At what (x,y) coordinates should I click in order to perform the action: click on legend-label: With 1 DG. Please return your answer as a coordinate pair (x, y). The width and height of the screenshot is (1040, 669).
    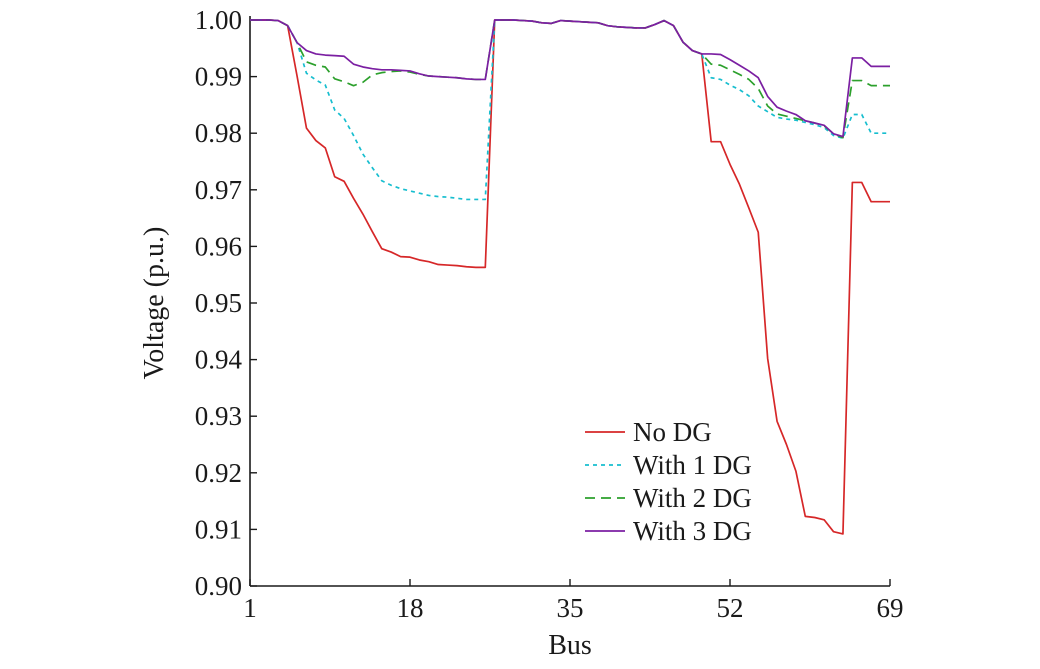
    Looking at the image, I should click on (692, 465).